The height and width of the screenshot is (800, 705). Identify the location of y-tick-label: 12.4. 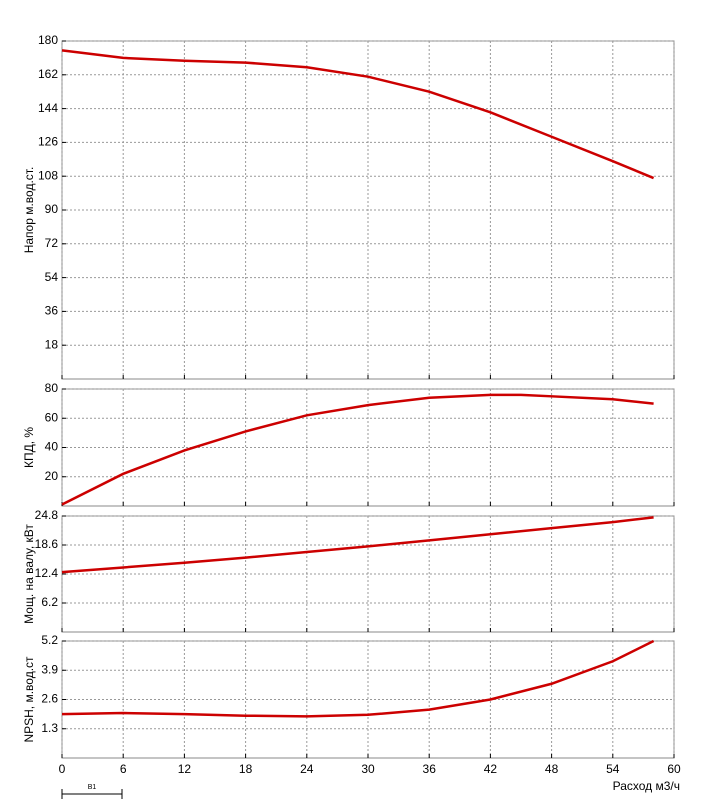
(47, 573).